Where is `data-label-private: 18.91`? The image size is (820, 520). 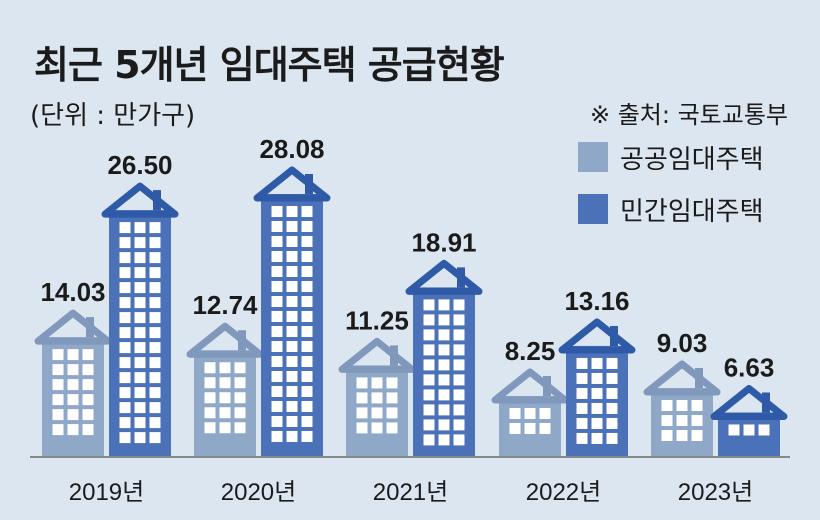
data-label-private: 18.91 is located at coordinates (443, 242).